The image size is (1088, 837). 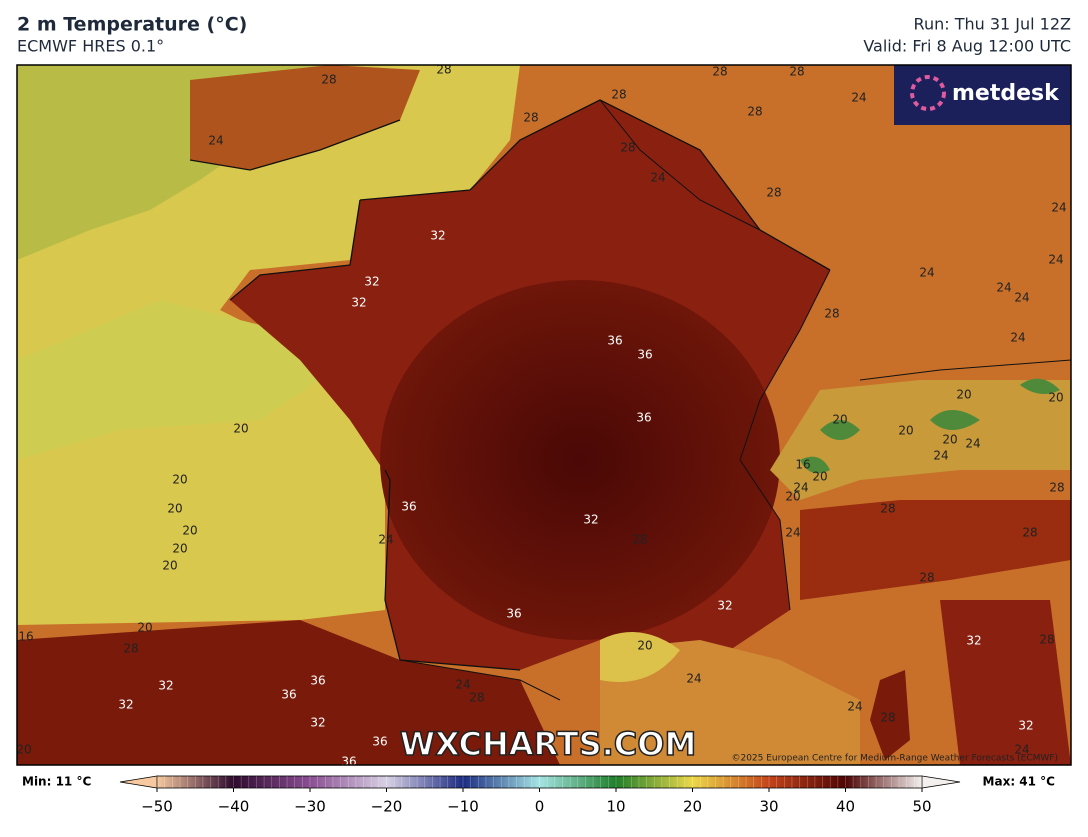 What do you see at coordinates (1005, 682) in the screenshot?
I see `italy` at bounding box center [1005, 682].